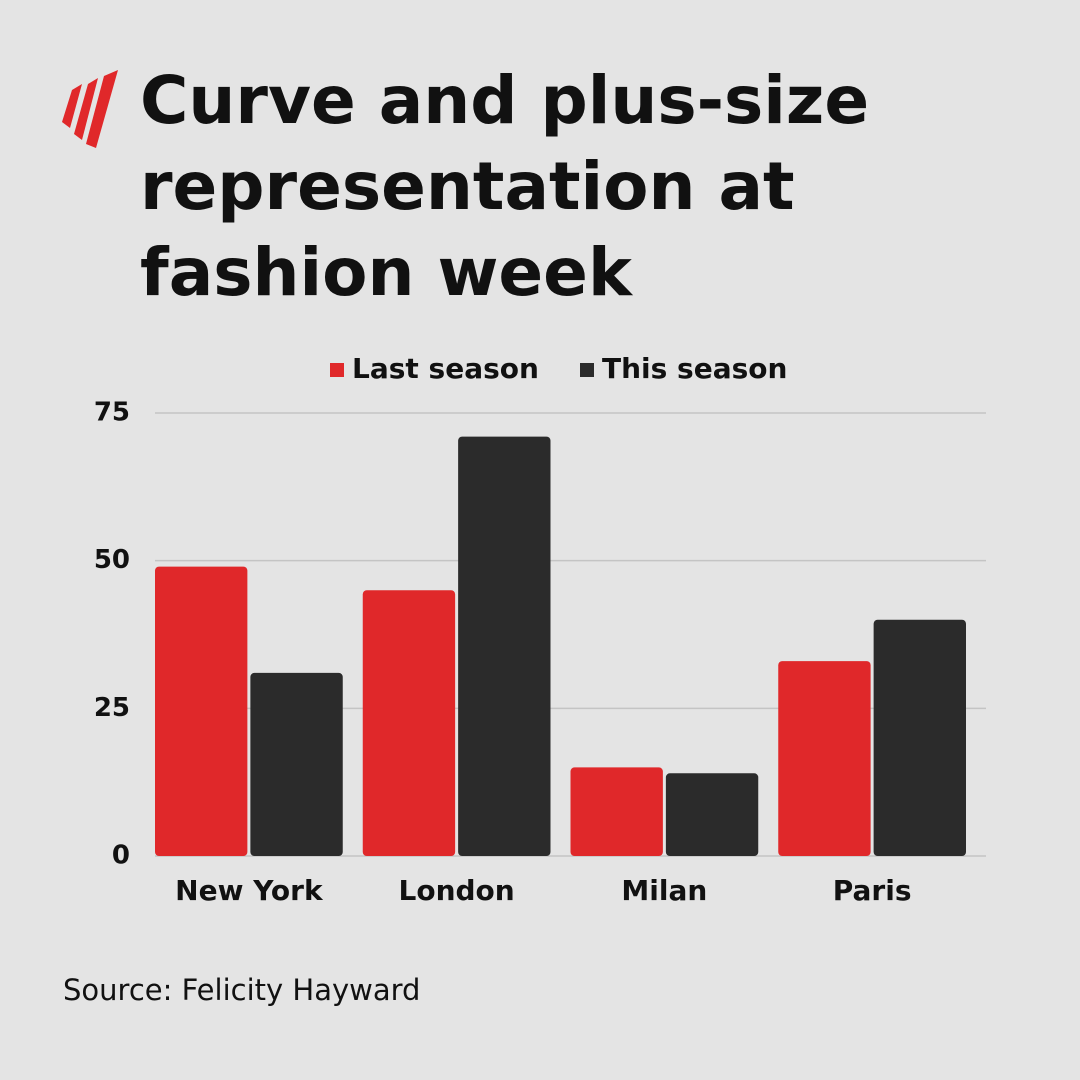 This screenshot has height=1080, width=1080. What do you see at coordinates (112, 560) in the screenshot?
I see `y-tick-label: 50` at bounding box center [112, 560].